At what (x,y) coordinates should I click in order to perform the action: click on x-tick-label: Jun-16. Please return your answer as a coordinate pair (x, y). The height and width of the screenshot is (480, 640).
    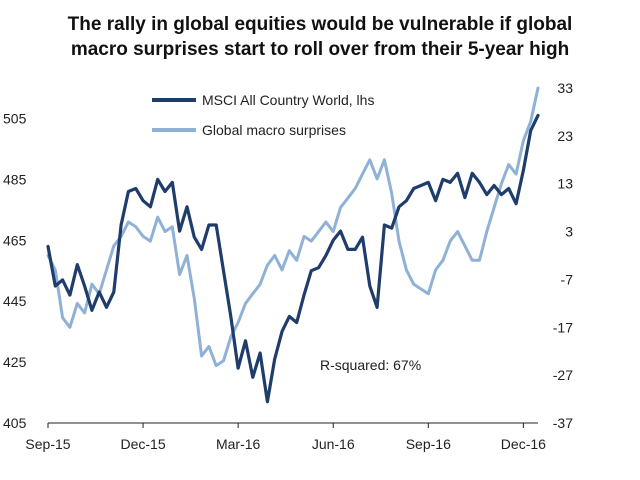
    Looking at the image, I should click on (333, 444).